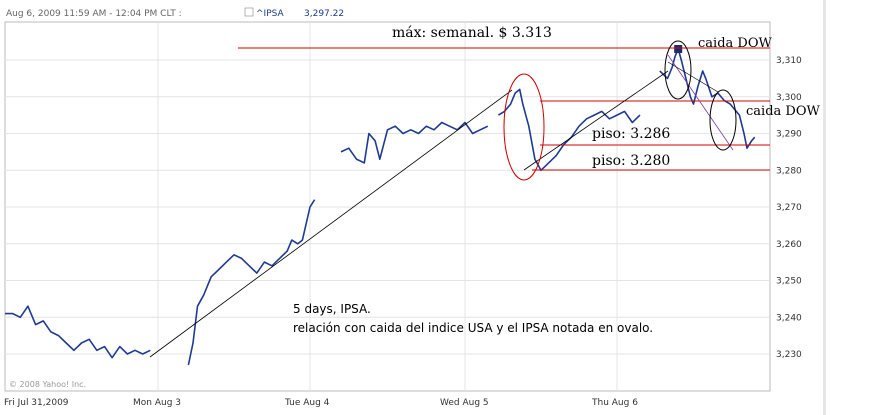 The height and width of the screenshot is (415, 876). I want to click on annotation-dow-drop-2: caida DOW, so click(783, 111).